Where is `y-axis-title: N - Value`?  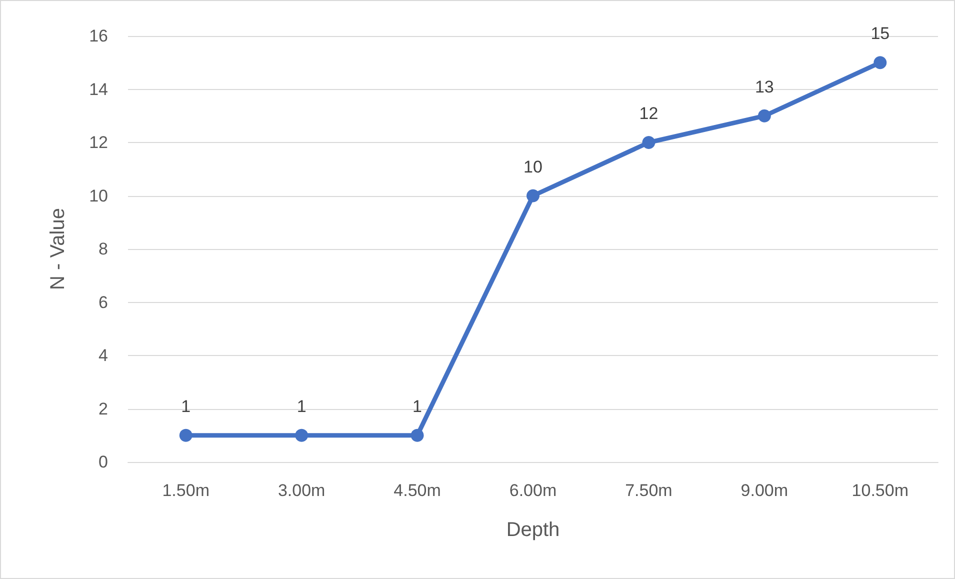 y-axis-title: N - Value is located at coordinates (58, 249).